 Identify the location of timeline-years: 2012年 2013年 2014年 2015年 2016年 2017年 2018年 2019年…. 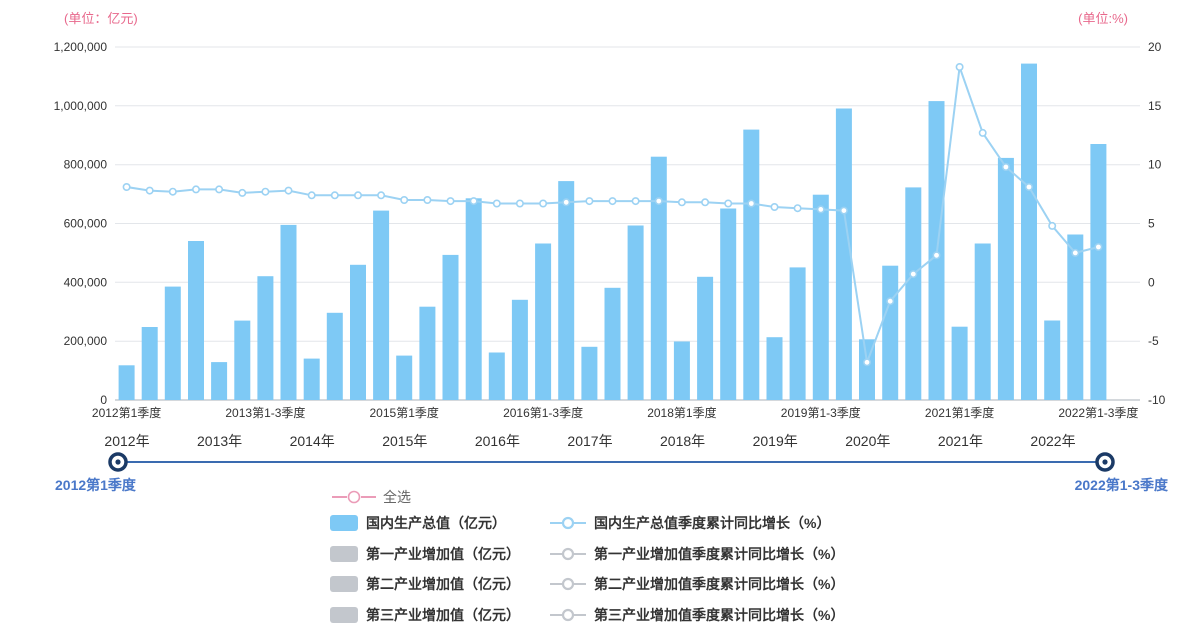
(592, 441).